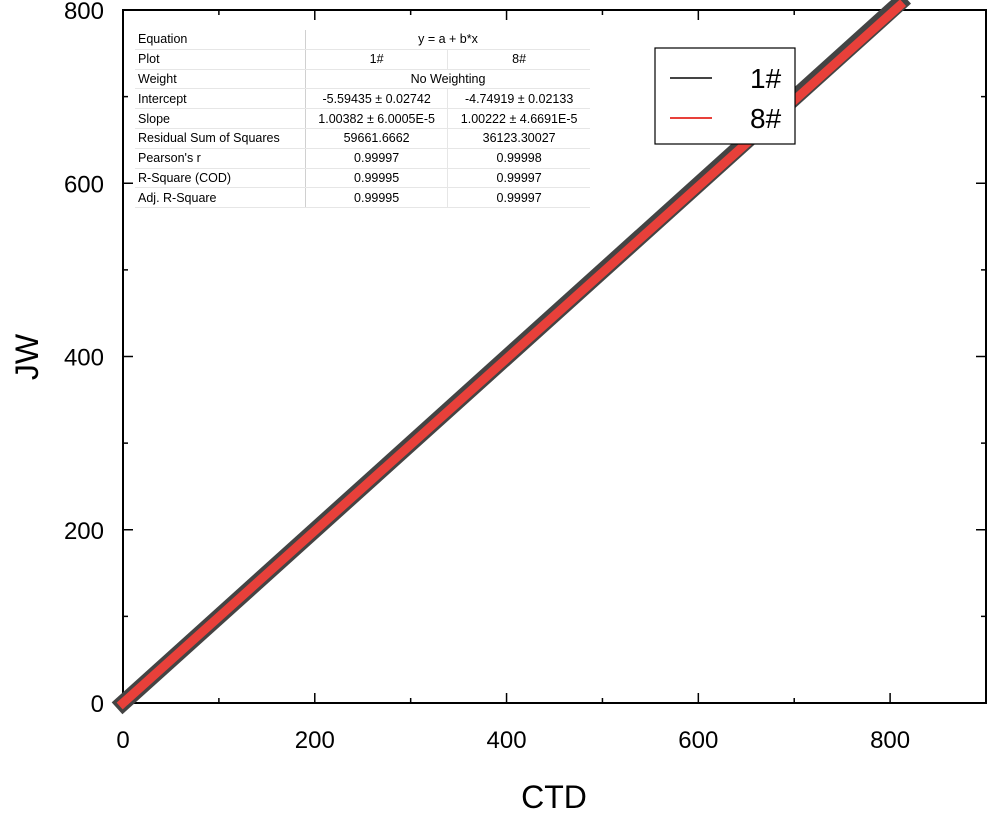  What do you see at coordinates (377, 118) in the screenshot?
I see `row-value-1: 1.00382 ± 6.0005E-5` at bounding box center [377, 118].